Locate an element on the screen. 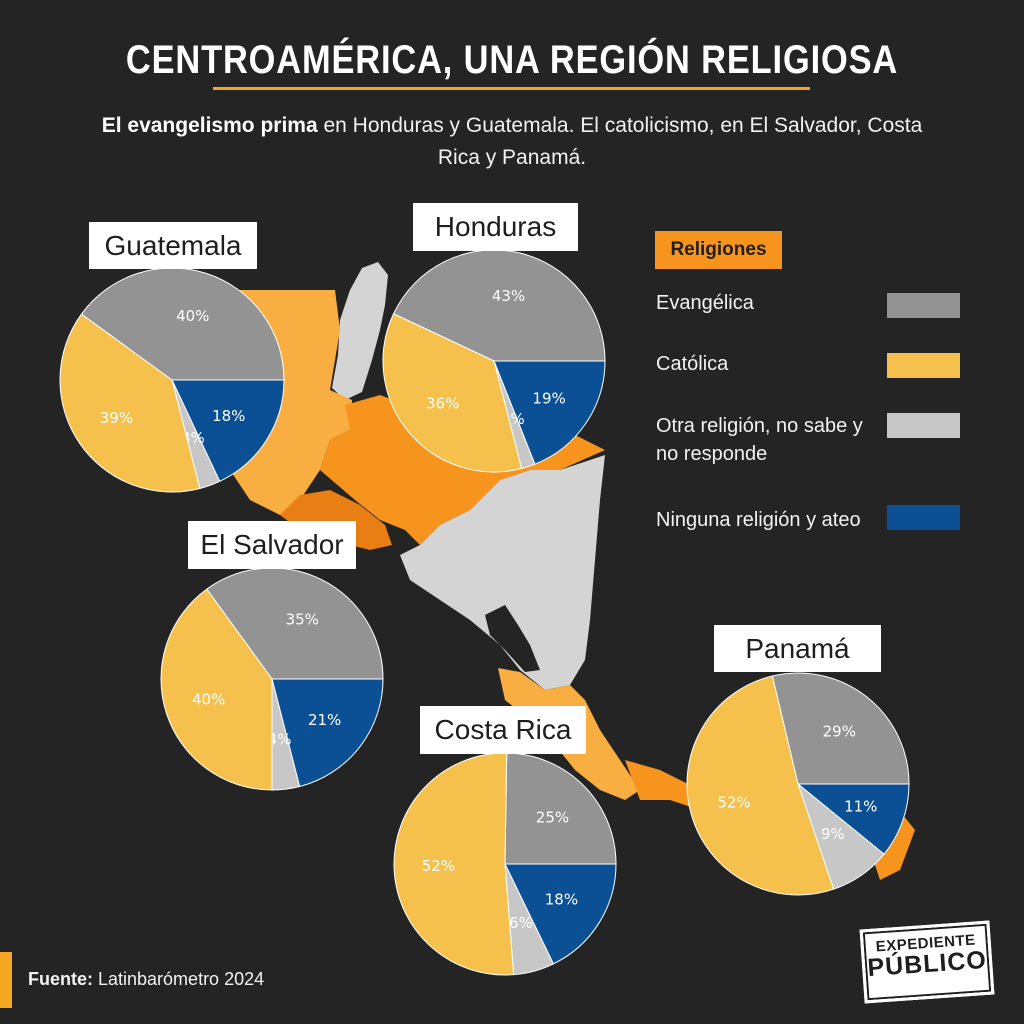  pie-slice-panama-evangelica is located at coordinates (840, 728).